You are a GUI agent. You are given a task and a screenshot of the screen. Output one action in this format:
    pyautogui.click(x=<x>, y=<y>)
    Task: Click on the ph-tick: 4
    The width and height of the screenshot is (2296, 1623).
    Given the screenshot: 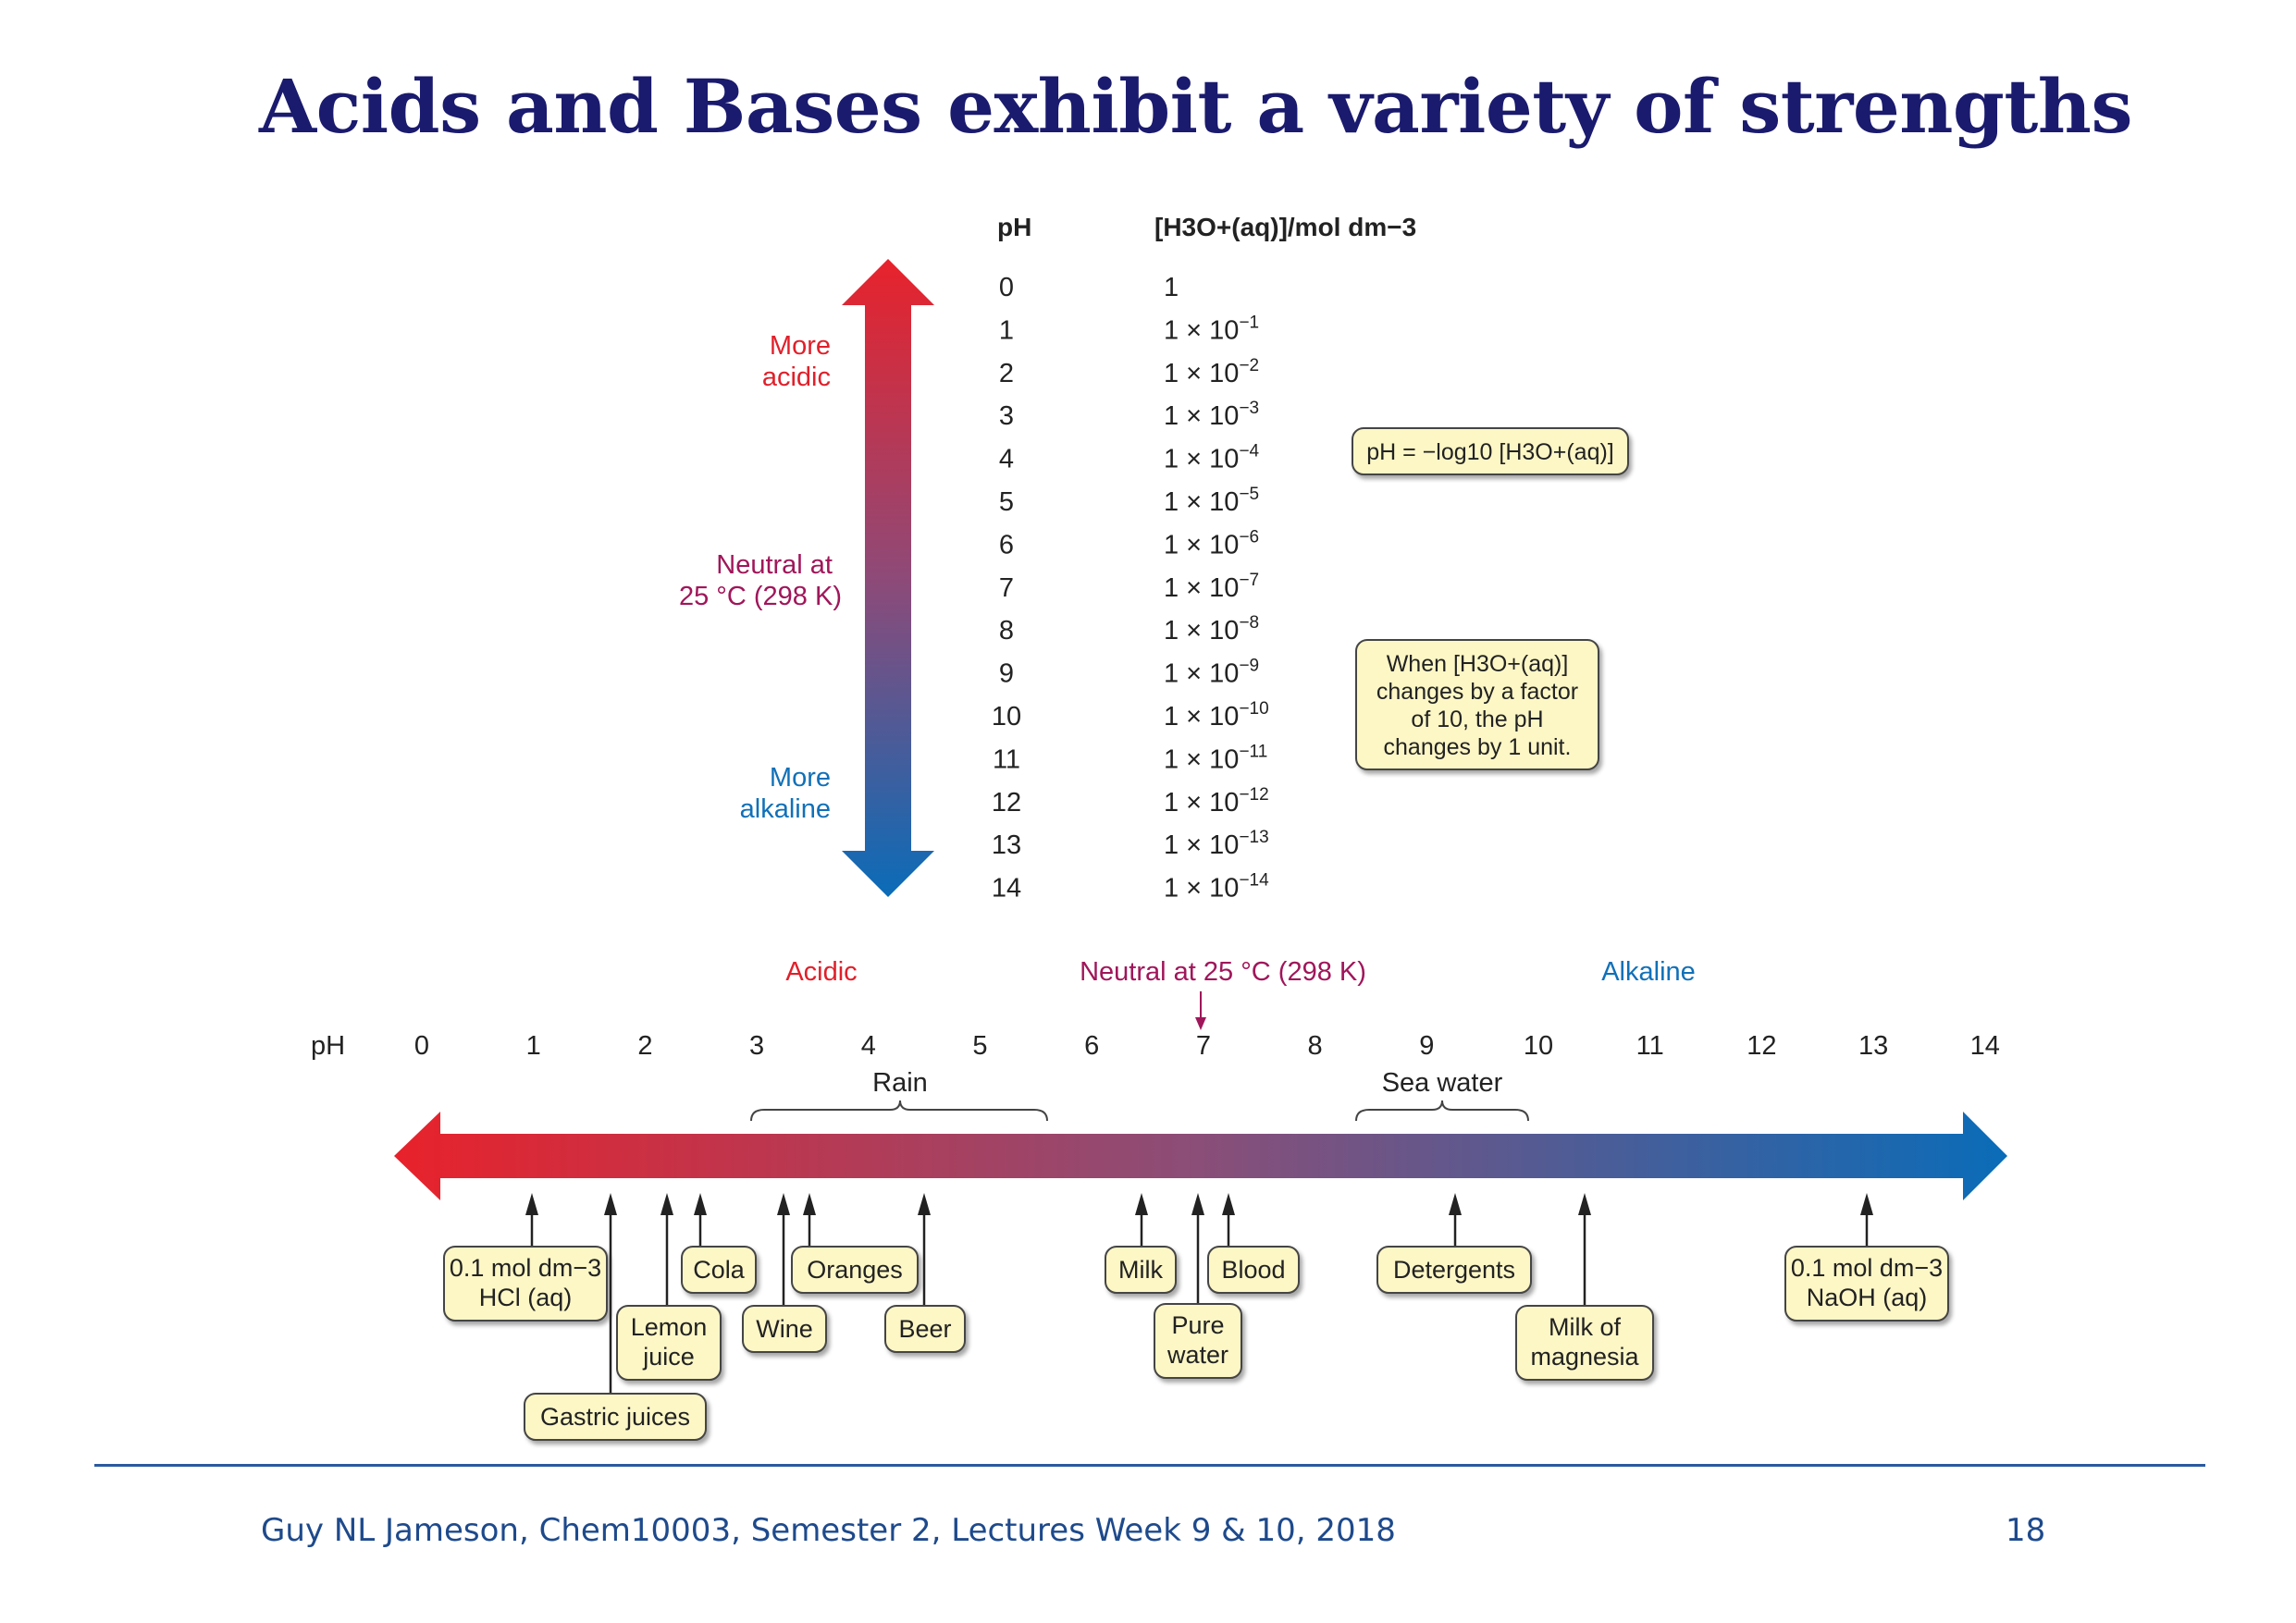 What is the action you would take?
    pyautogui.click(x=868, y=1046)
    